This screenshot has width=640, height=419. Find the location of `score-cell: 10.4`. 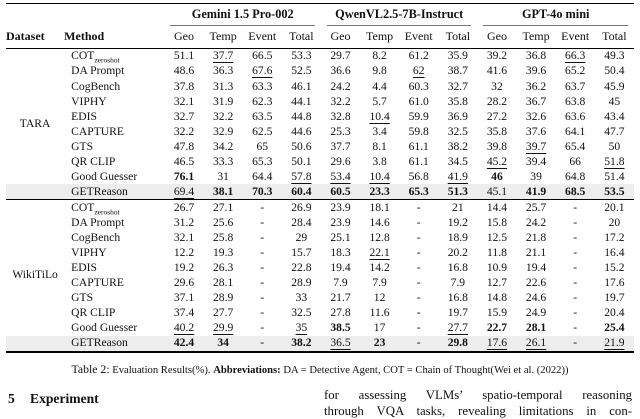

score-cell: 10.4 is located at coordinates (379, 176).